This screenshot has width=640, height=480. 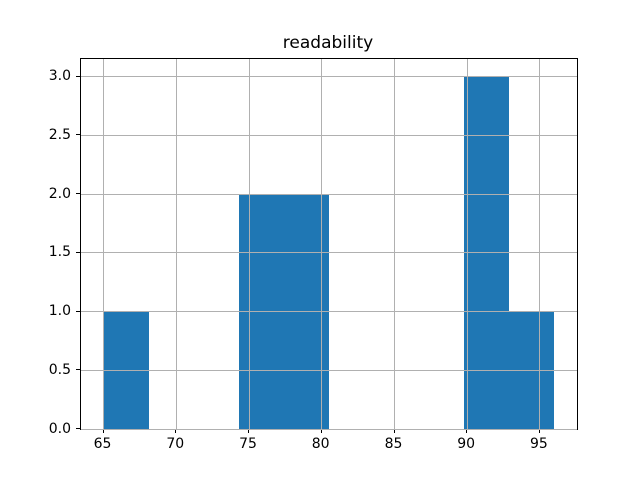 What do you see at coordinates (59, 134) in the screenshot?
I see `y-tick-label: 2.5` at bounding box center [59, 134].